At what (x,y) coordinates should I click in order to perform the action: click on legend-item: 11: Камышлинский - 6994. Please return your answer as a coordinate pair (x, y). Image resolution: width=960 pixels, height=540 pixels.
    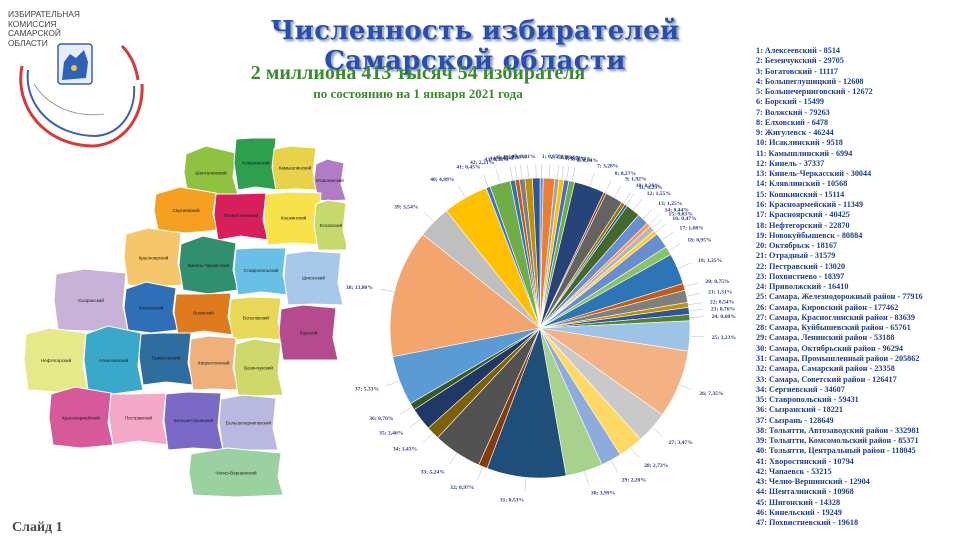
    Looking at the image, I should click on (804, 153).